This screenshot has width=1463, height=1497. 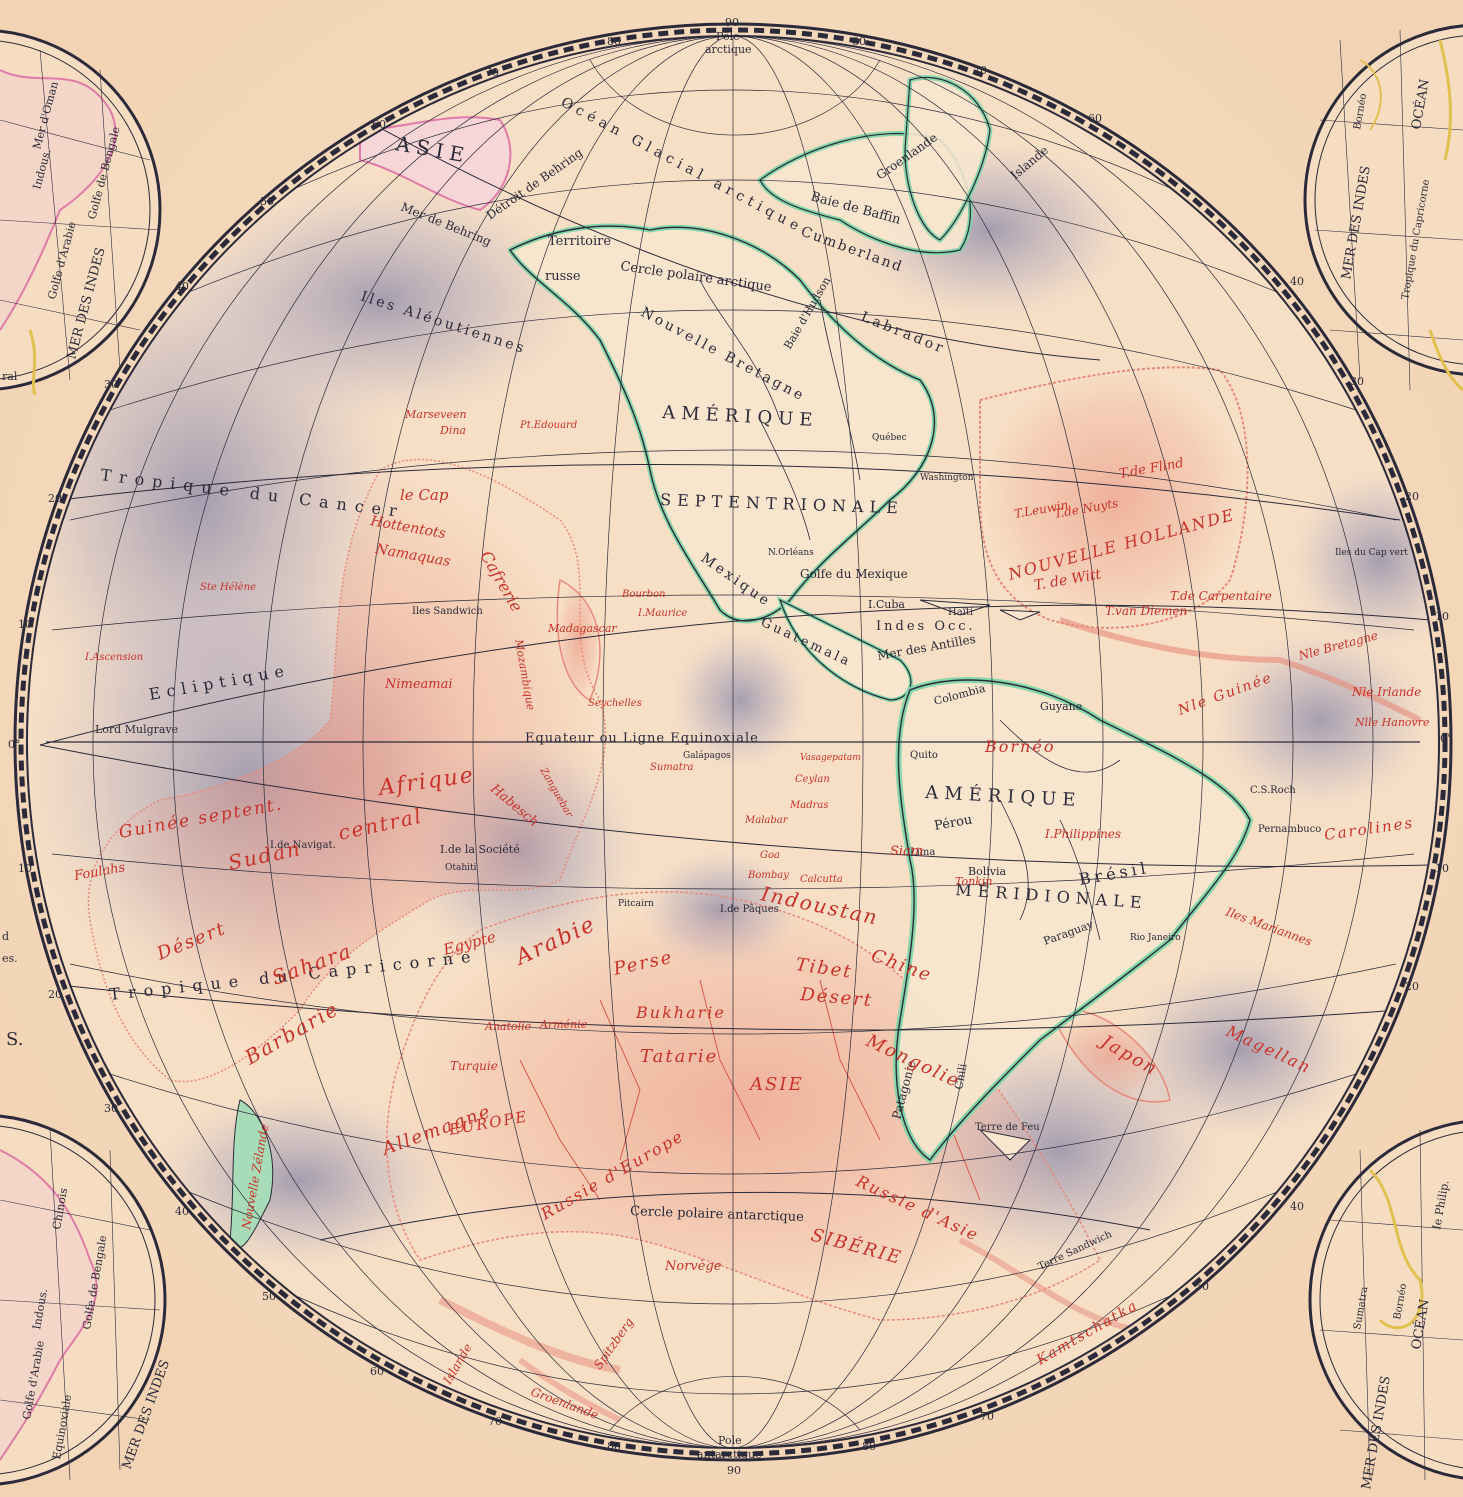 What do you see at coordinates (926, 626) in the screenshot?
I see `place-label: Indes Occ.` at bounding box center [926, 626].